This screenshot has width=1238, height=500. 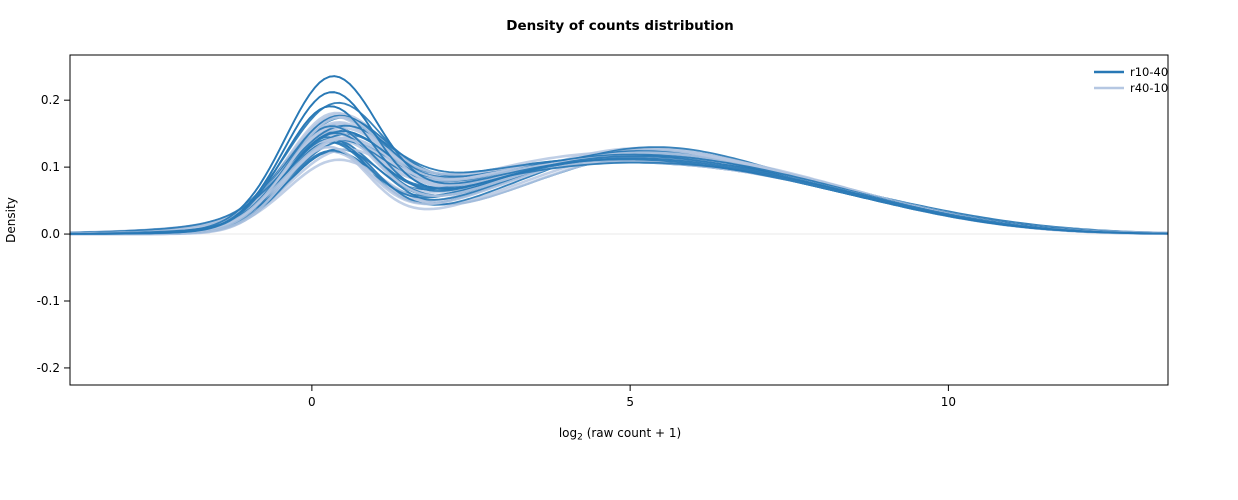 What do you see at coordinates (48, 368) in the screenshot?
I see `y-tick-label: -0.2` at bounding box center [48, 368].